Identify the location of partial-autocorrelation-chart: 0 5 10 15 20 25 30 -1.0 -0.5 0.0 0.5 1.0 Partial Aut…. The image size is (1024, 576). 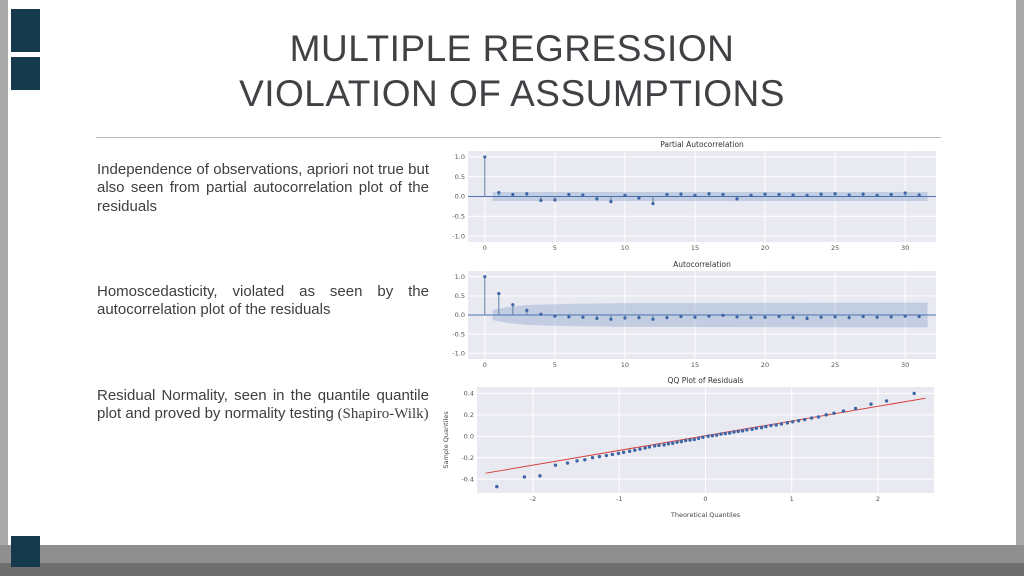
(691, 196).